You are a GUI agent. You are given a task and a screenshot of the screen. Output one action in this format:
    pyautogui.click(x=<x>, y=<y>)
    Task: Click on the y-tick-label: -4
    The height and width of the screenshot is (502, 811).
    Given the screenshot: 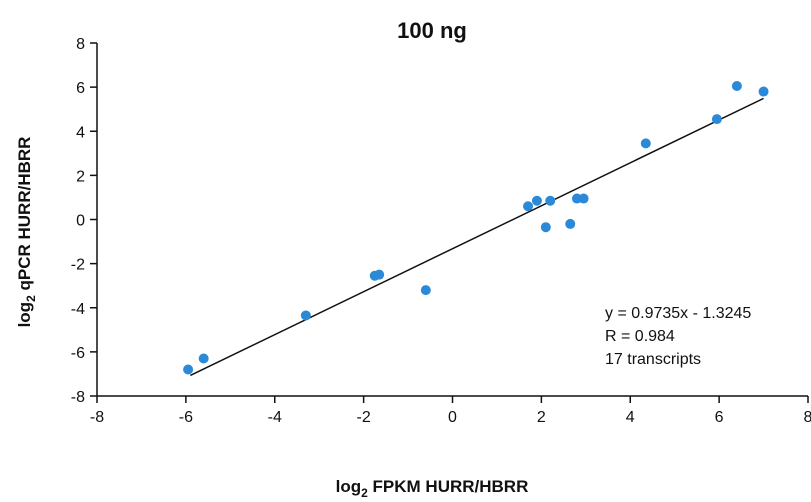 What is the action you would take?
    pyautogui.click(x=78, y=309)
    